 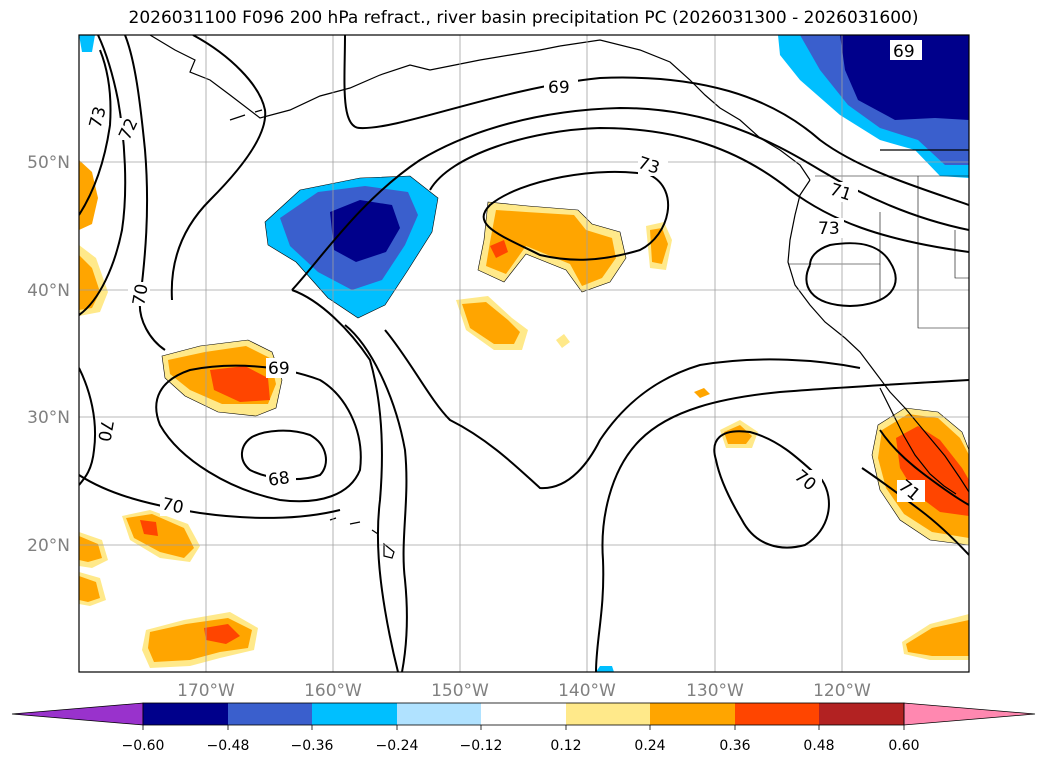 I want to click on longitude-labels: 170°W 160°W 150°W 140°W 130°W 120°W, so click(x=524, y=691).